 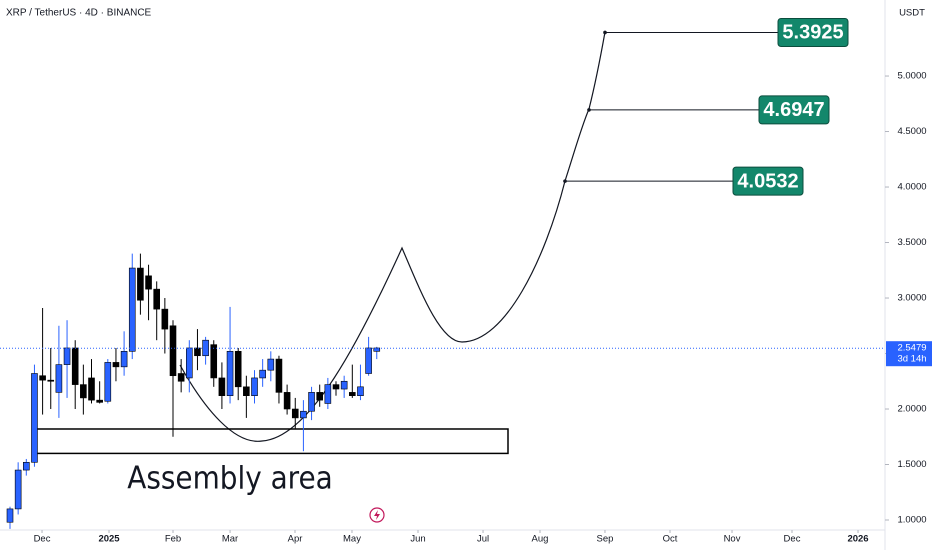 I want to click on last-price-box, so click(x=909, y=354).